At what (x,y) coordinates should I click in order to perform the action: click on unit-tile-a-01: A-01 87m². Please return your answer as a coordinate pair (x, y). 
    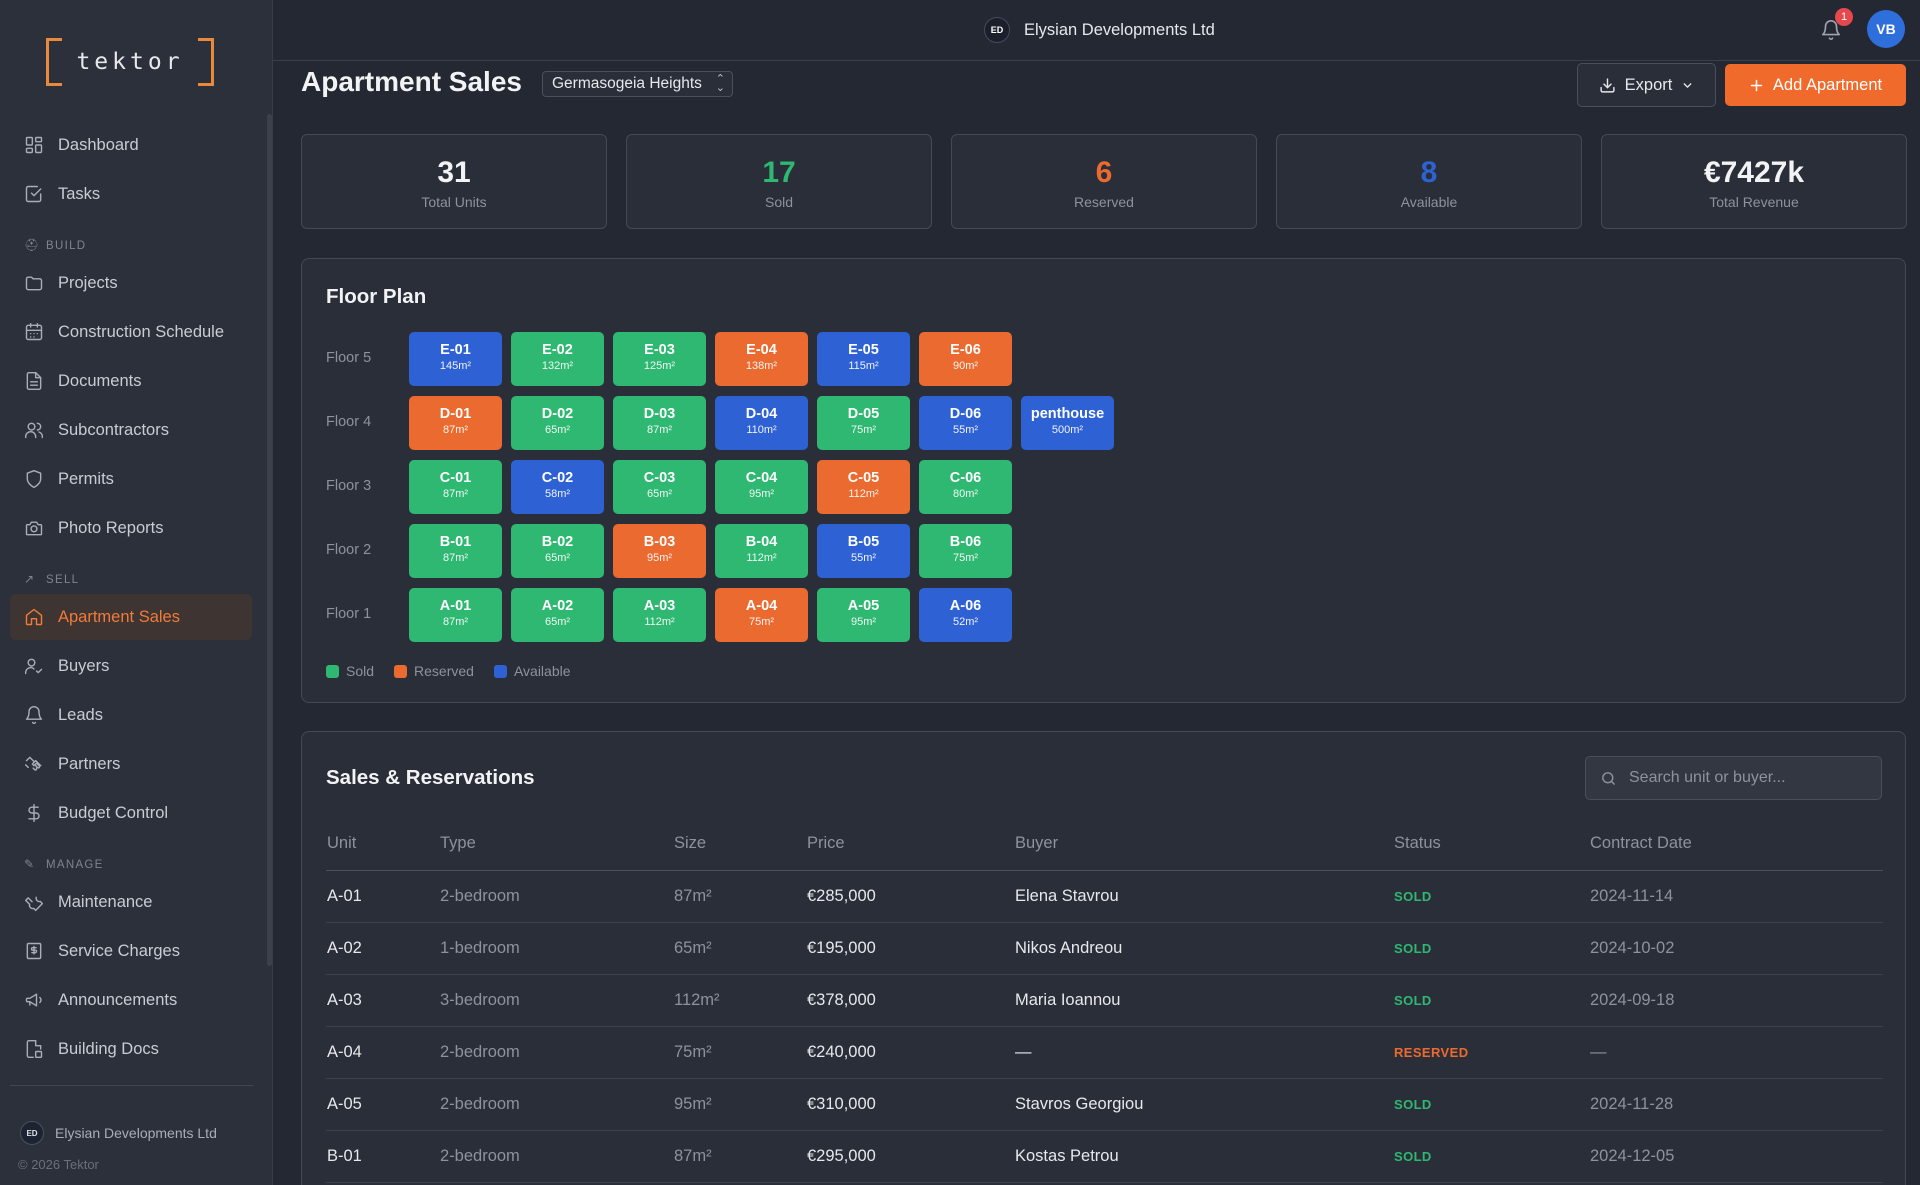
    Looking at the image, I should click on (455, 615).